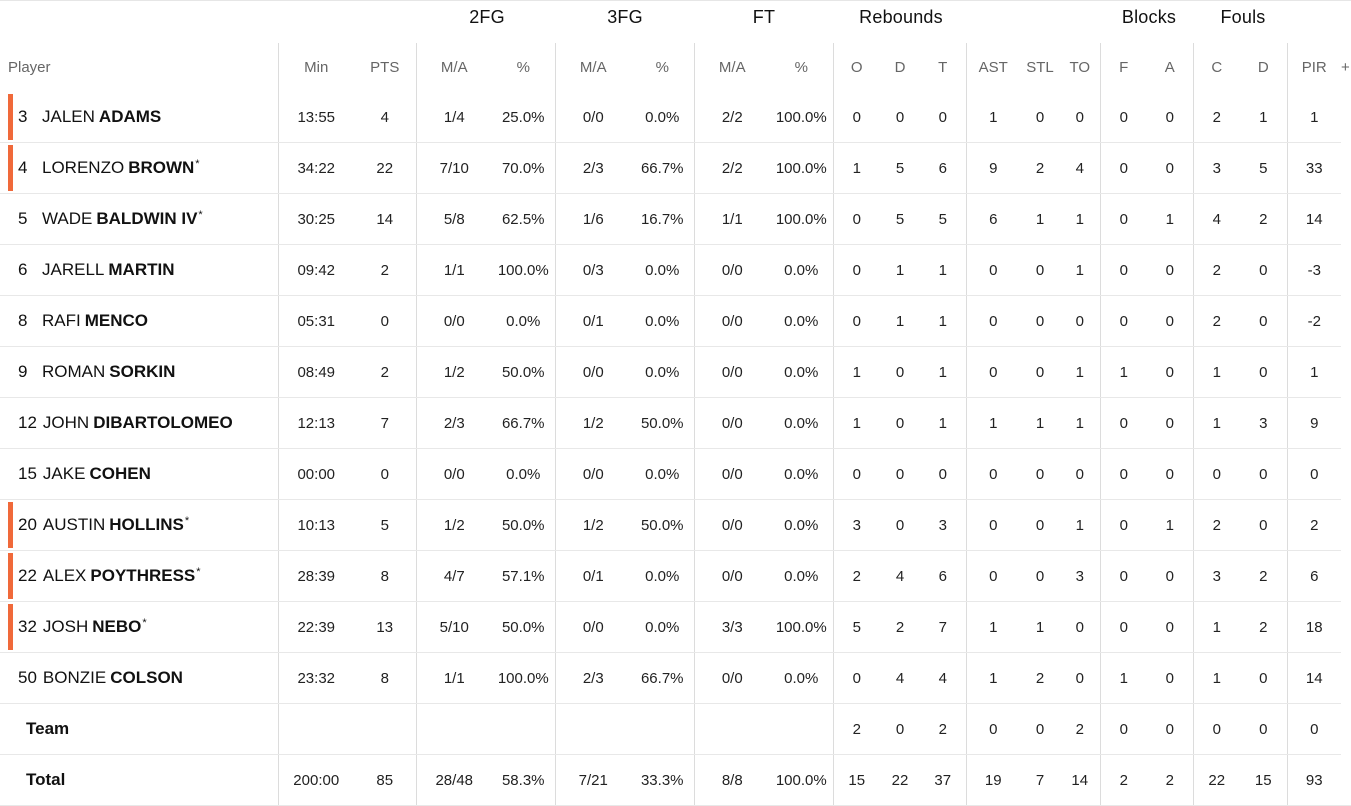  Describe the element at coordinates (315, 67) in the screenshot. I see `col-header-min: Min` at that location.